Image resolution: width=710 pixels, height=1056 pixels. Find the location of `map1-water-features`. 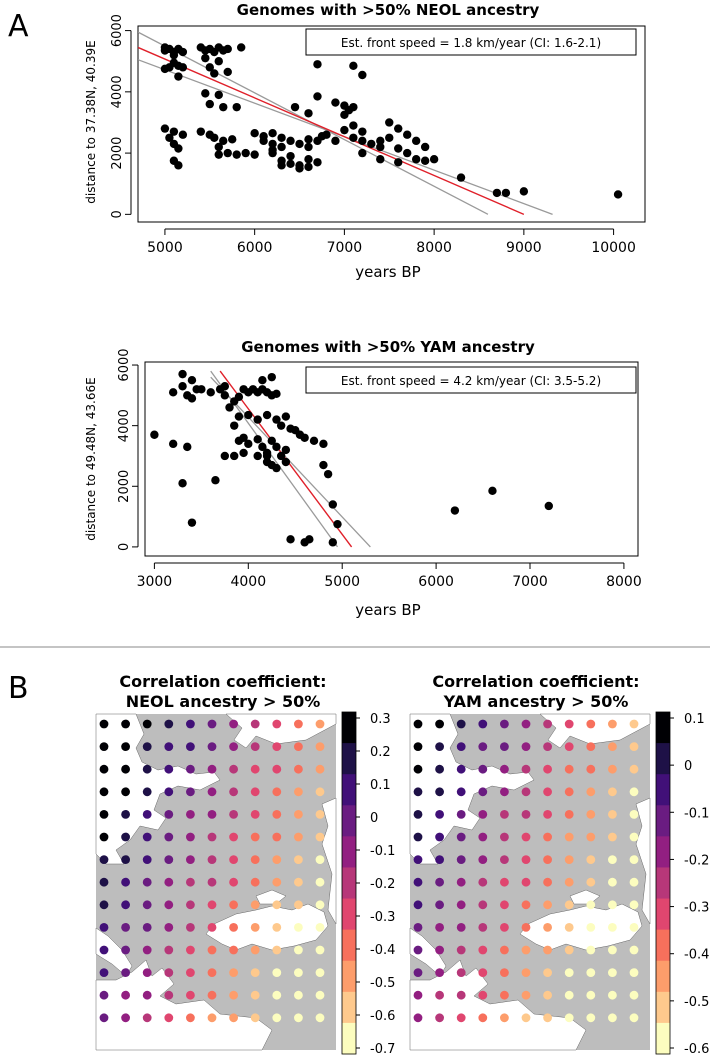

map1-water-features is located at coordinates (216, 882).